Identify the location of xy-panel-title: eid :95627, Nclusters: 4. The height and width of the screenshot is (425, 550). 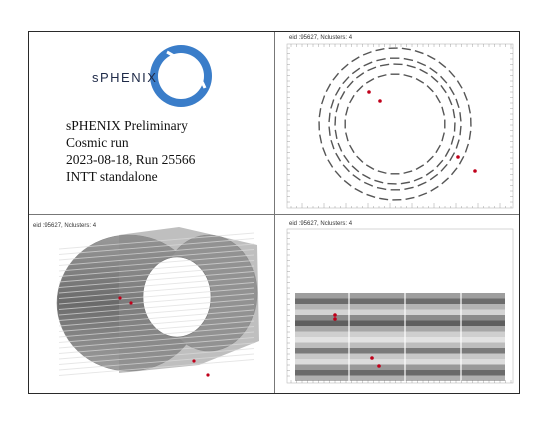
(321, 38).